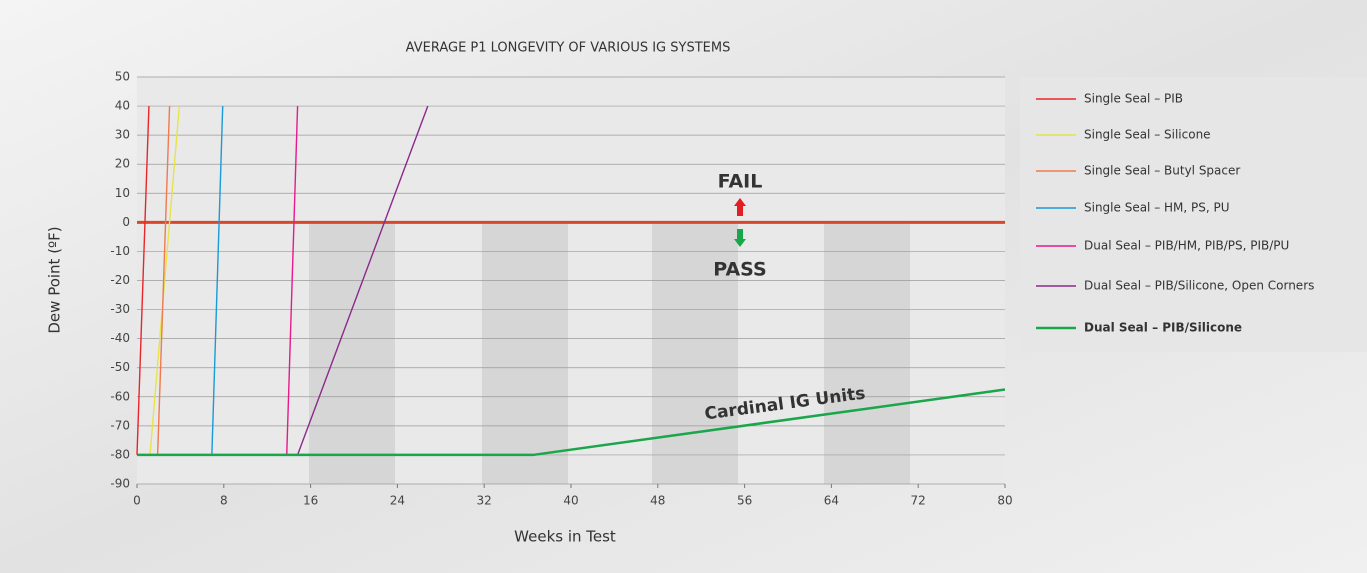 This screenshot has height=573, width=1367. What do you see at coordinates (120, 251) in the screenshot?
I see `y-tick-label: -10` at bounding box center [120, 251].